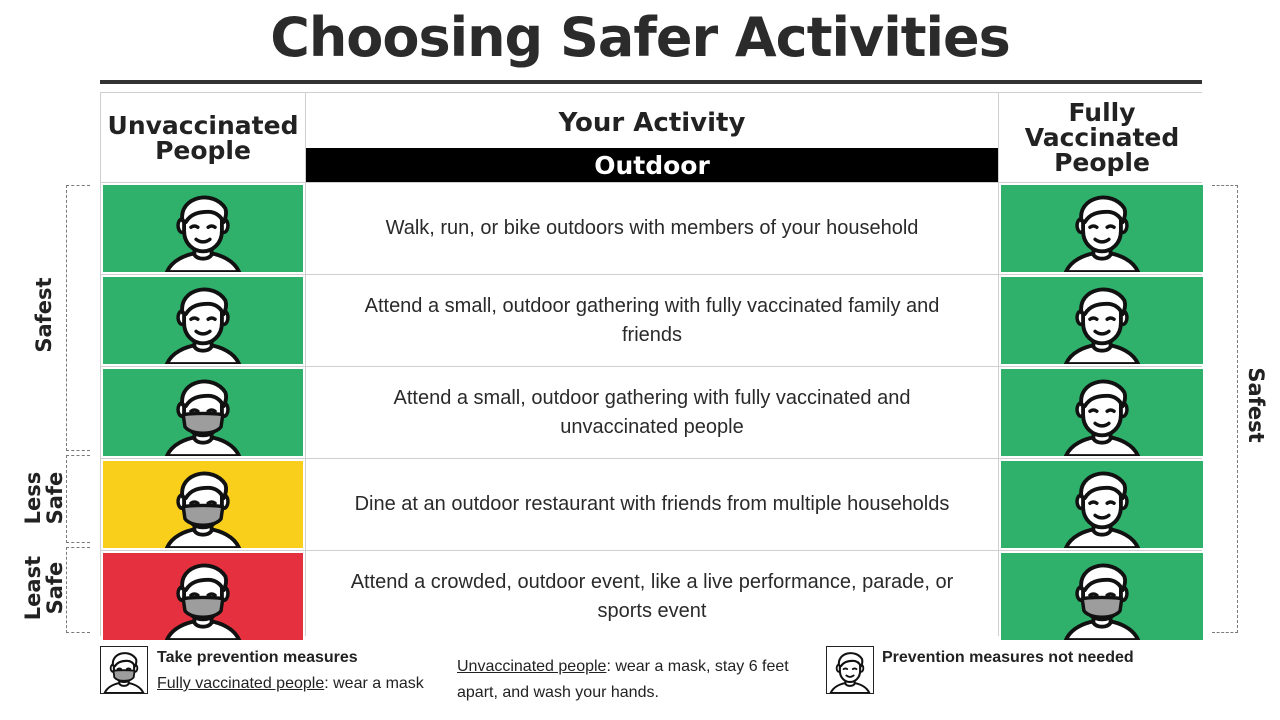 This screenshot has width=1280, height=720. I want to click on label-right-safest: Safest, so click(1256, 405).